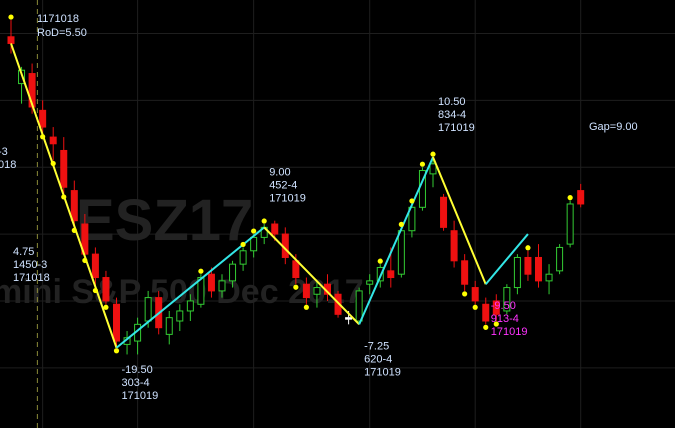 This screenshot has height=428, width=675. Describe the element at coordinates (164, 220) in the screenshot. I see `watermark-symbol: ESZ17` at that location.